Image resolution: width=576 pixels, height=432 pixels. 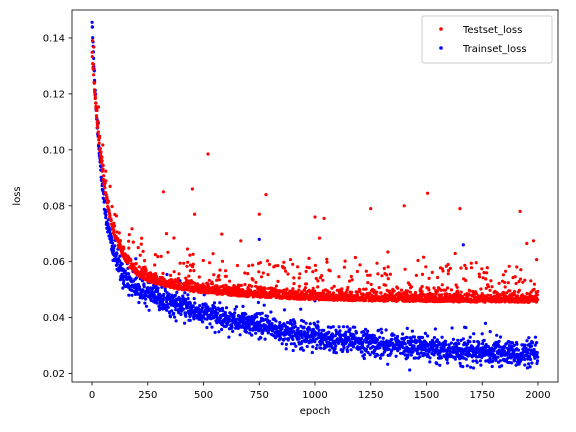 What do you see at coordinates (487, 39) in the screenshot?
I see `legend: Testset_loss Trainset_loss` at bounding box center [487, 39].